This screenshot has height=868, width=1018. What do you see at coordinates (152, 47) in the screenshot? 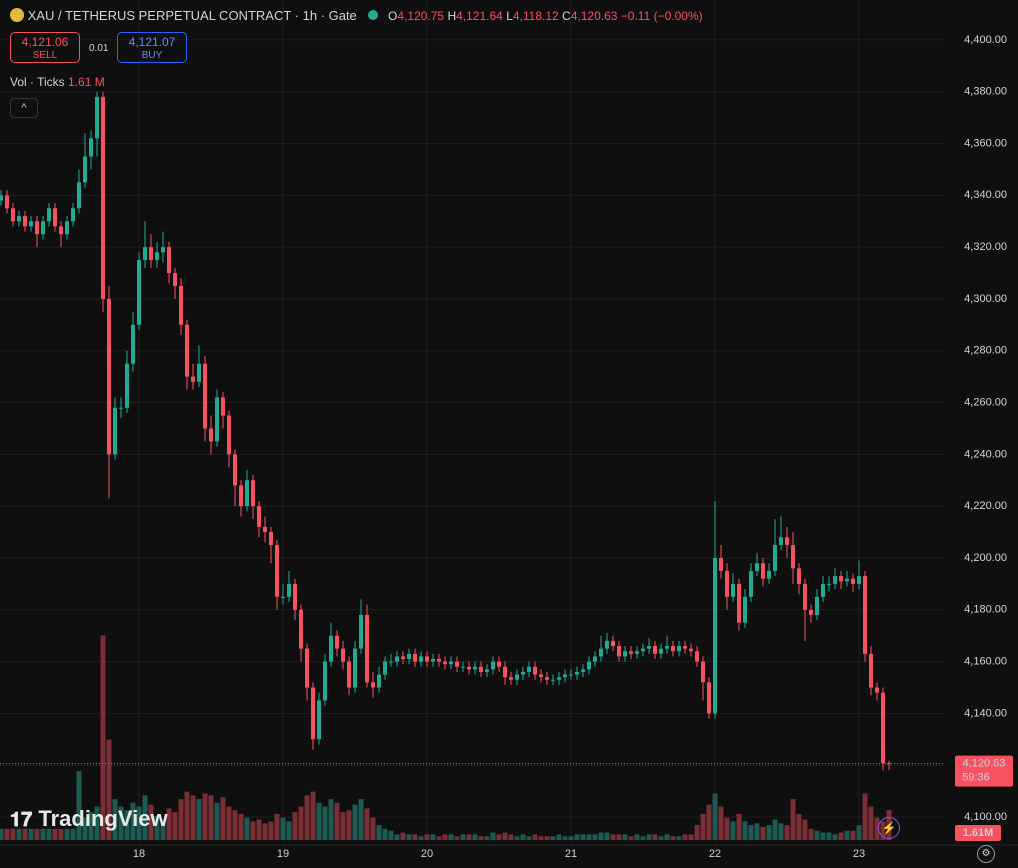
I see `buy-button: 4,121.07 BUY` at bounding box center [152, 47].